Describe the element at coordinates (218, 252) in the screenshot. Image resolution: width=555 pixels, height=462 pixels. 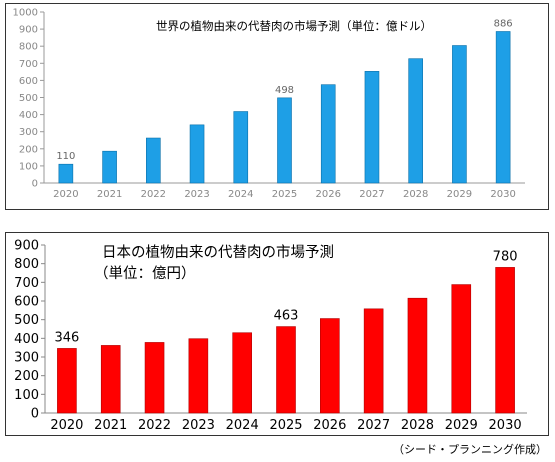
I see `chart-title: 日本の植物由来の代替肉の市場予測` at that location.